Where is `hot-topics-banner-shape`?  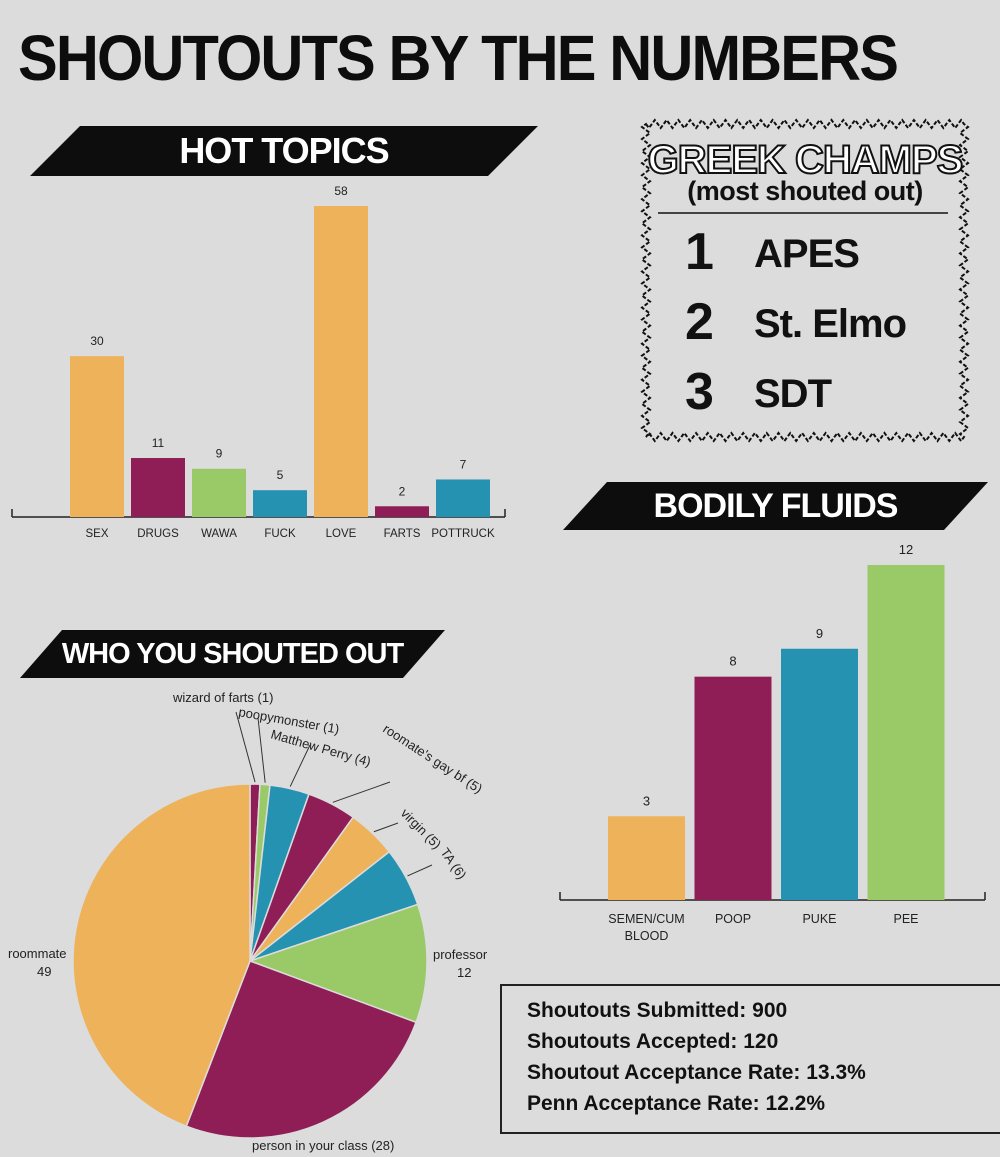
hot-topics-banner-shape is located at coordinates (284, 151).